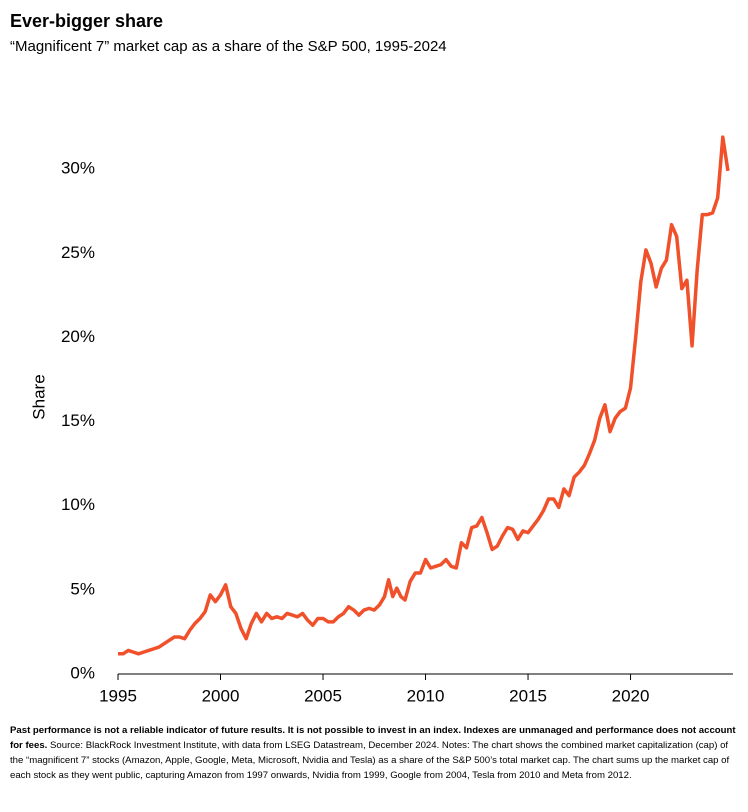 The height and width of the screenshot is (812, 748). What do you see at coordinates (221, 695) in the screenshot?
I see `x-tick-label: 2000` at bounding box center [221, 695].